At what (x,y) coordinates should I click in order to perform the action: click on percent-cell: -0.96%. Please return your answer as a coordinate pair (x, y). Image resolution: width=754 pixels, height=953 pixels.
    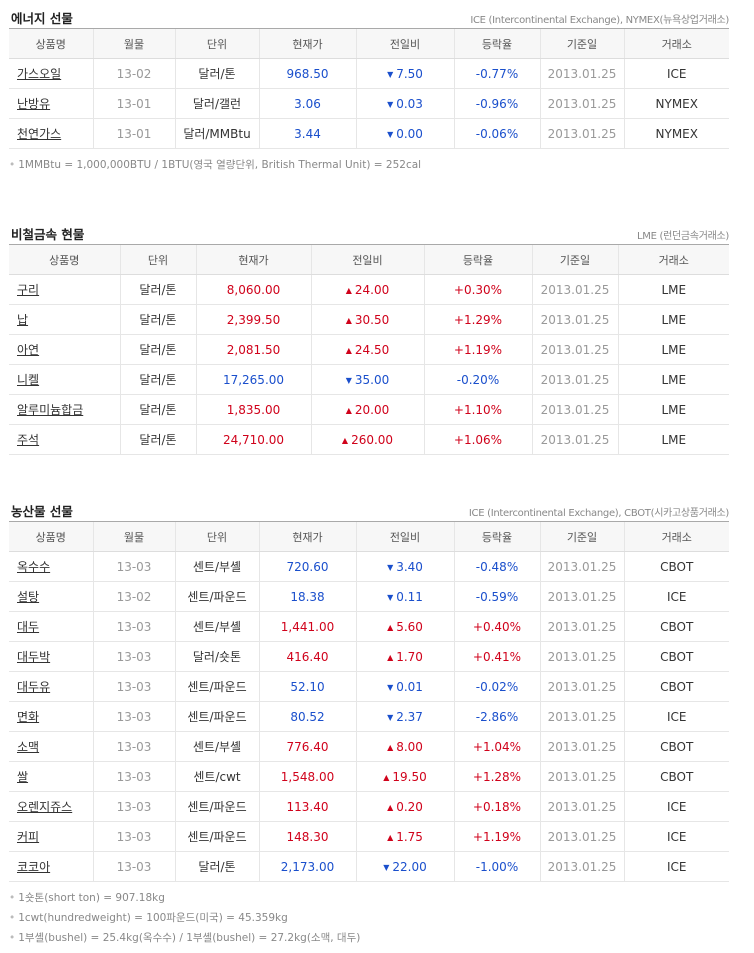
    Looking at the image, I should click on (496, 103).